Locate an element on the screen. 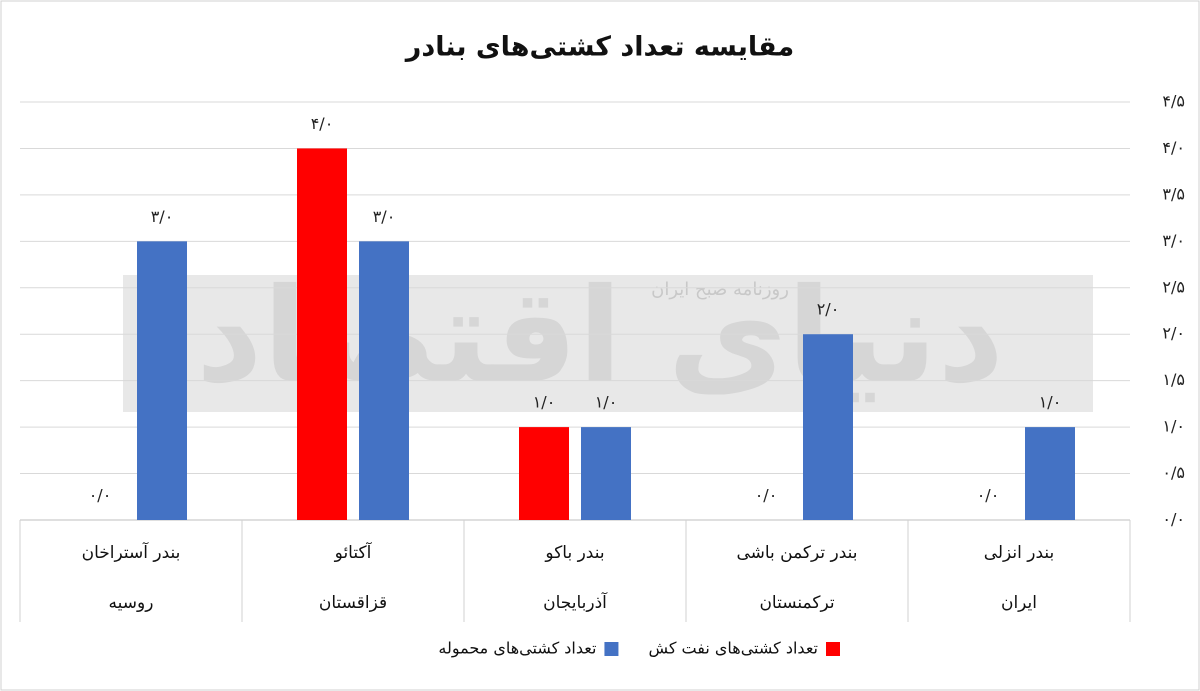 This screenshot has width=1200, height=691. y-tick-label: ۴/۵ is located at coordinates (1173, 101).